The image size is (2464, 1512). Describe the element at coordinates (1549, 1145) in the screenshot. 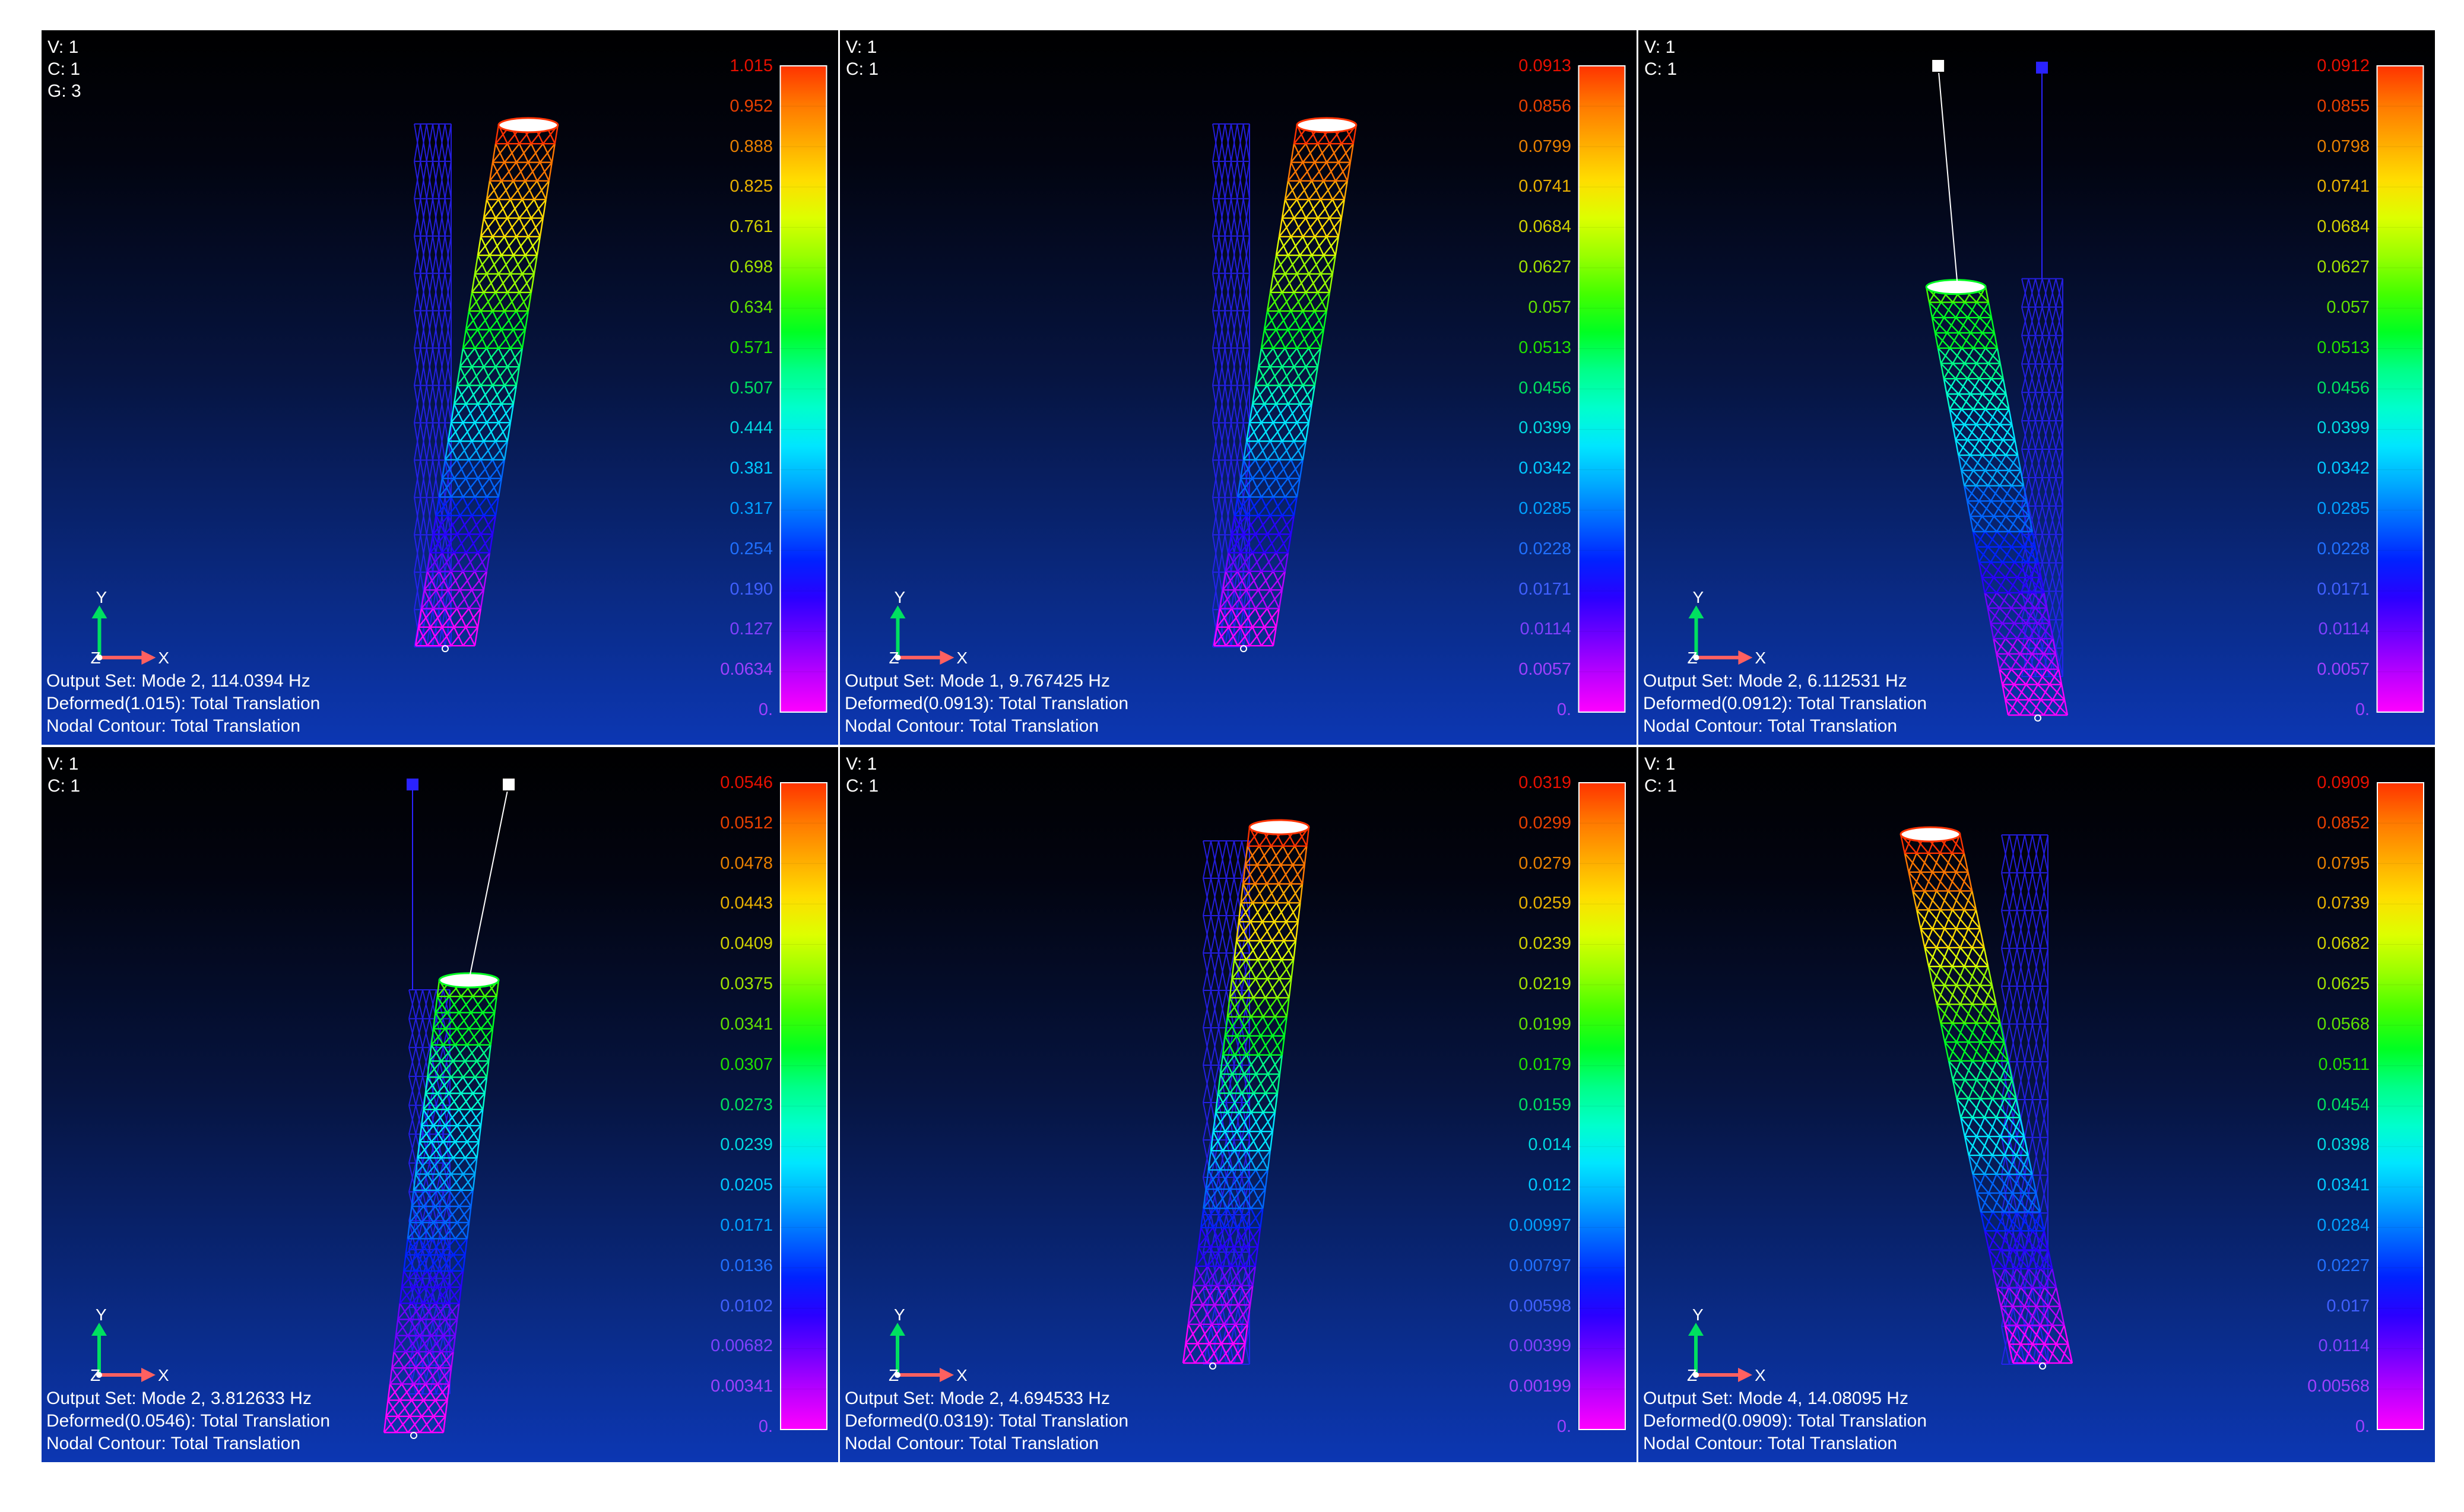

I see `scale-tick-label: 0.014` at that location.